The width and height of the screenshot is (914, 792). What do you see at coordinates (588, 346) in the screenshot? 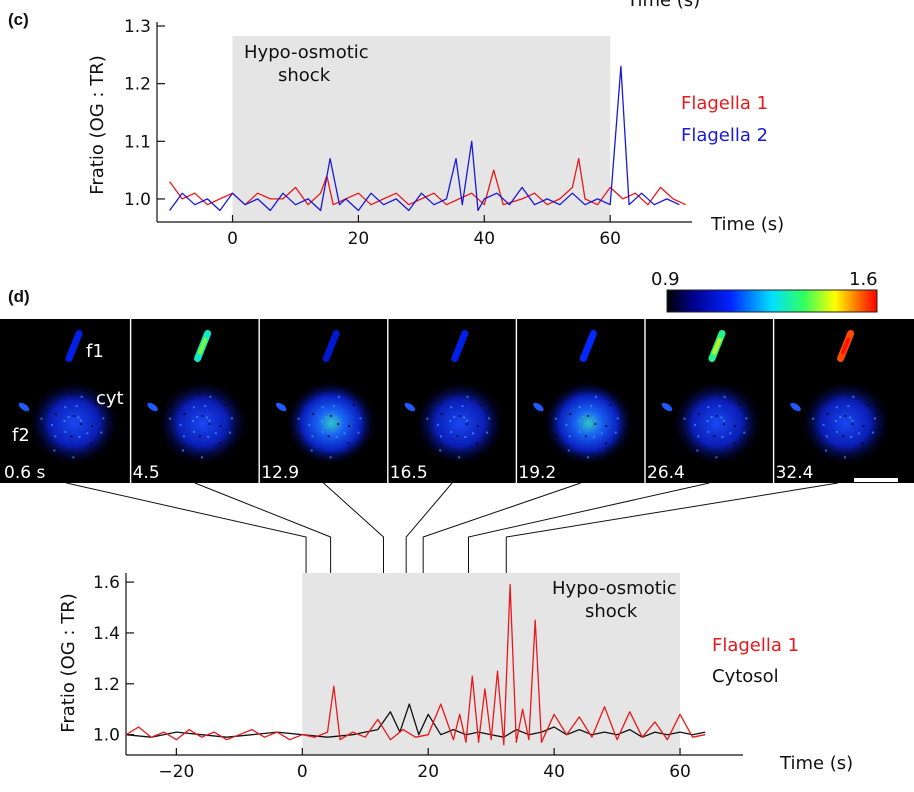
I see `flagellum-1-streak` at bounding box center [588, 346].